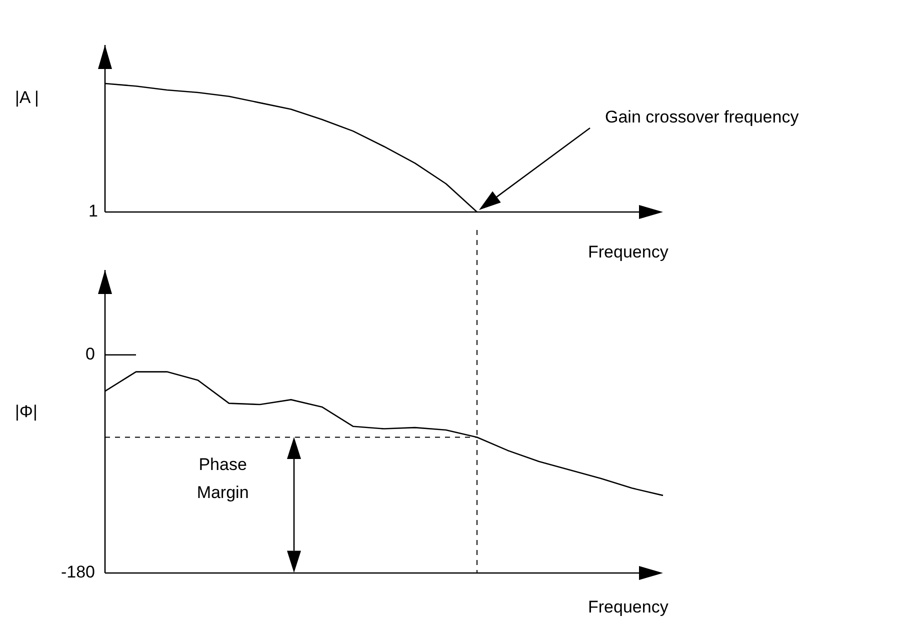  Describe the element at coordinates (27, 98) in the screenshot. I see `y-axis-title: |A |` at that location.